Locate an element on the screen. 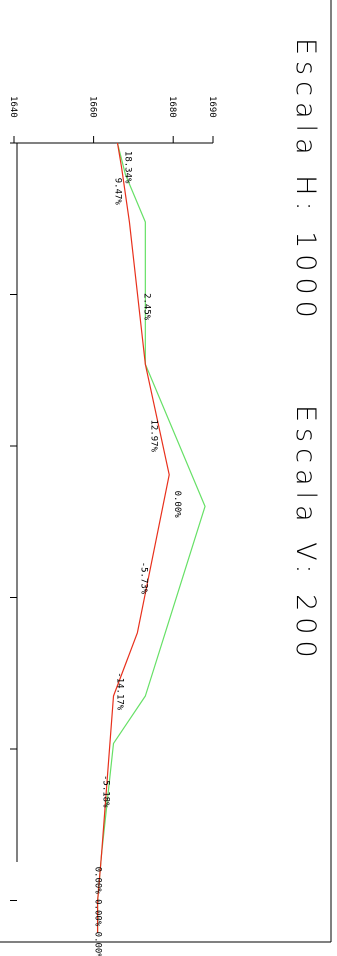 The width and height of the screenshot is (337, 956). elevation-tick-label: 1660 is located at coordinates (93, 107).